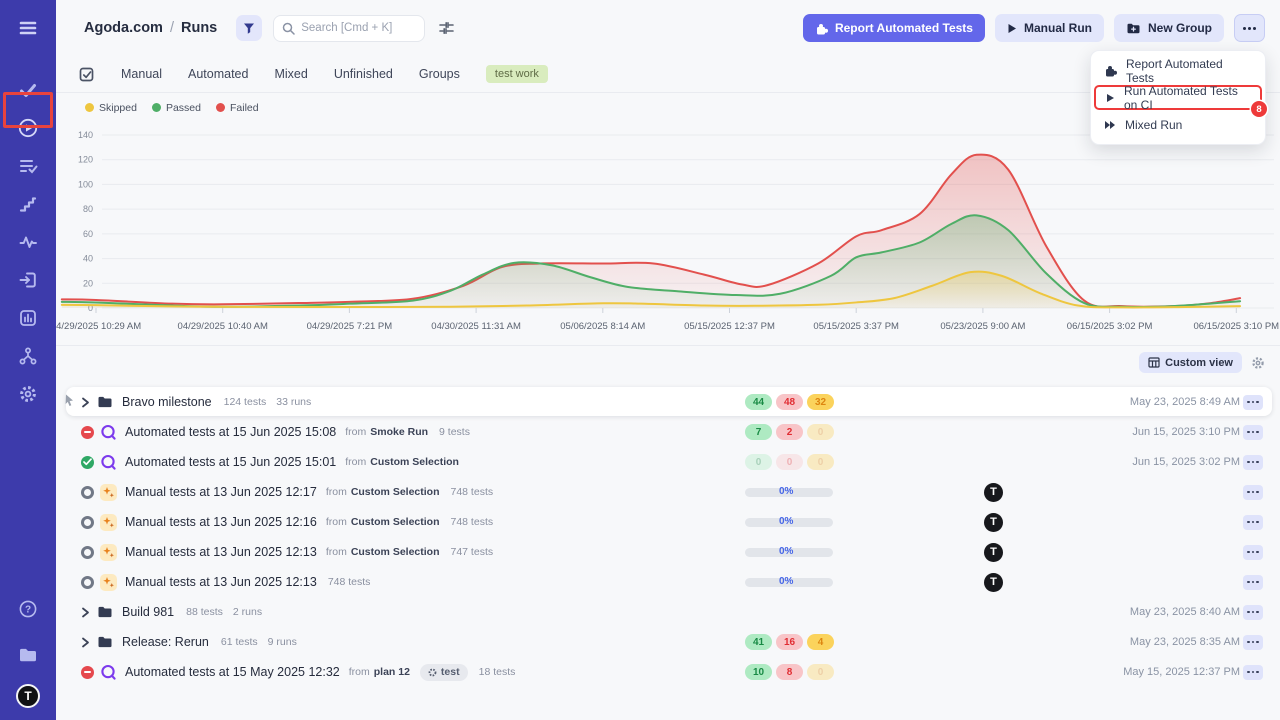 The width and height of the screenshot is (1280, 720). What do you see at coordinates (249, 28) in the screenshot?
I see `filter-button` at bounding box center [249, 28].